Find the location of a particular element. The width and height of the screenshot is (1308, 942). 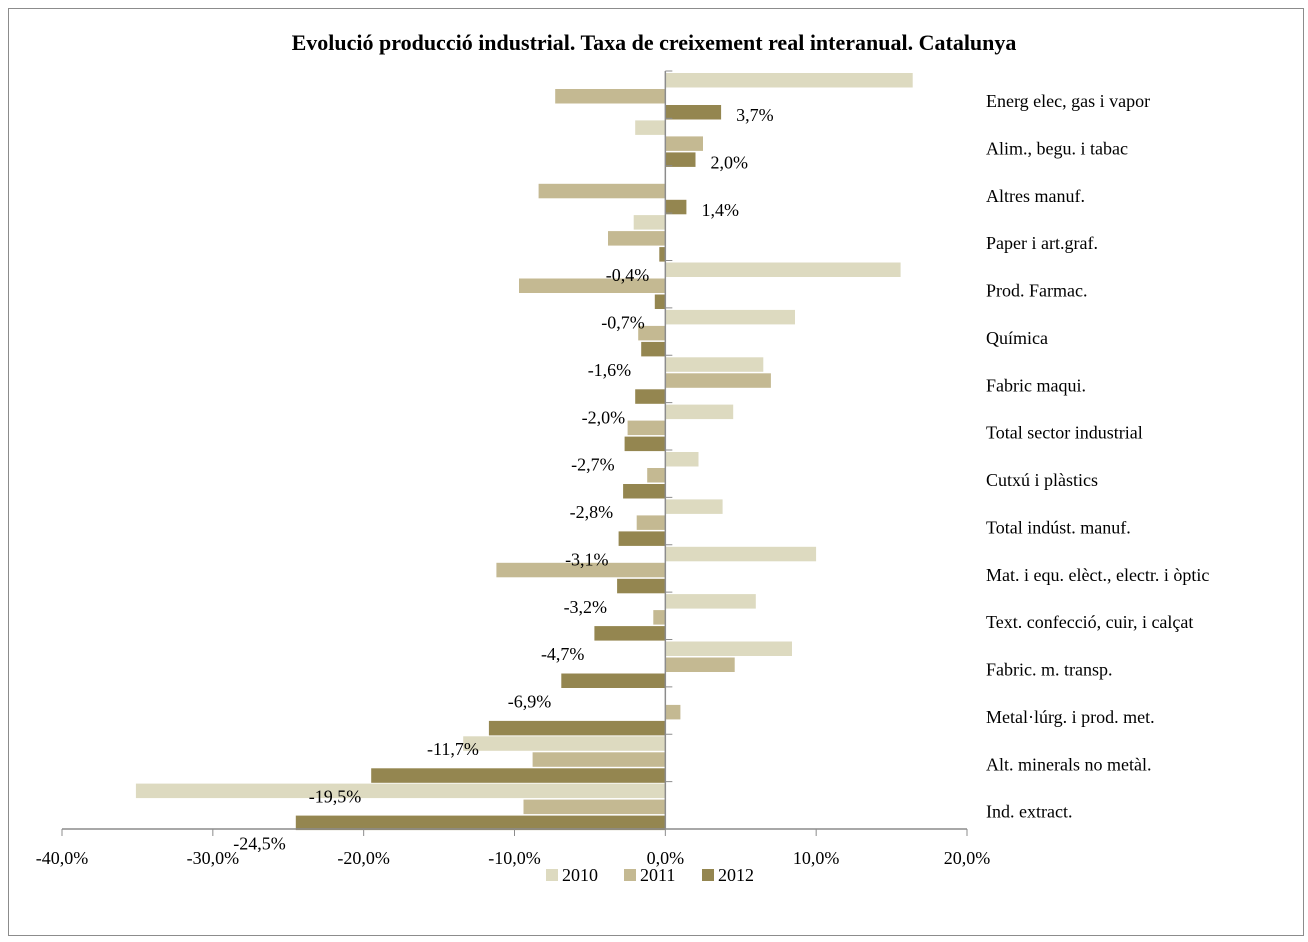

category-label: Fabric. m. transp. is located at coordinates (1049, 670).